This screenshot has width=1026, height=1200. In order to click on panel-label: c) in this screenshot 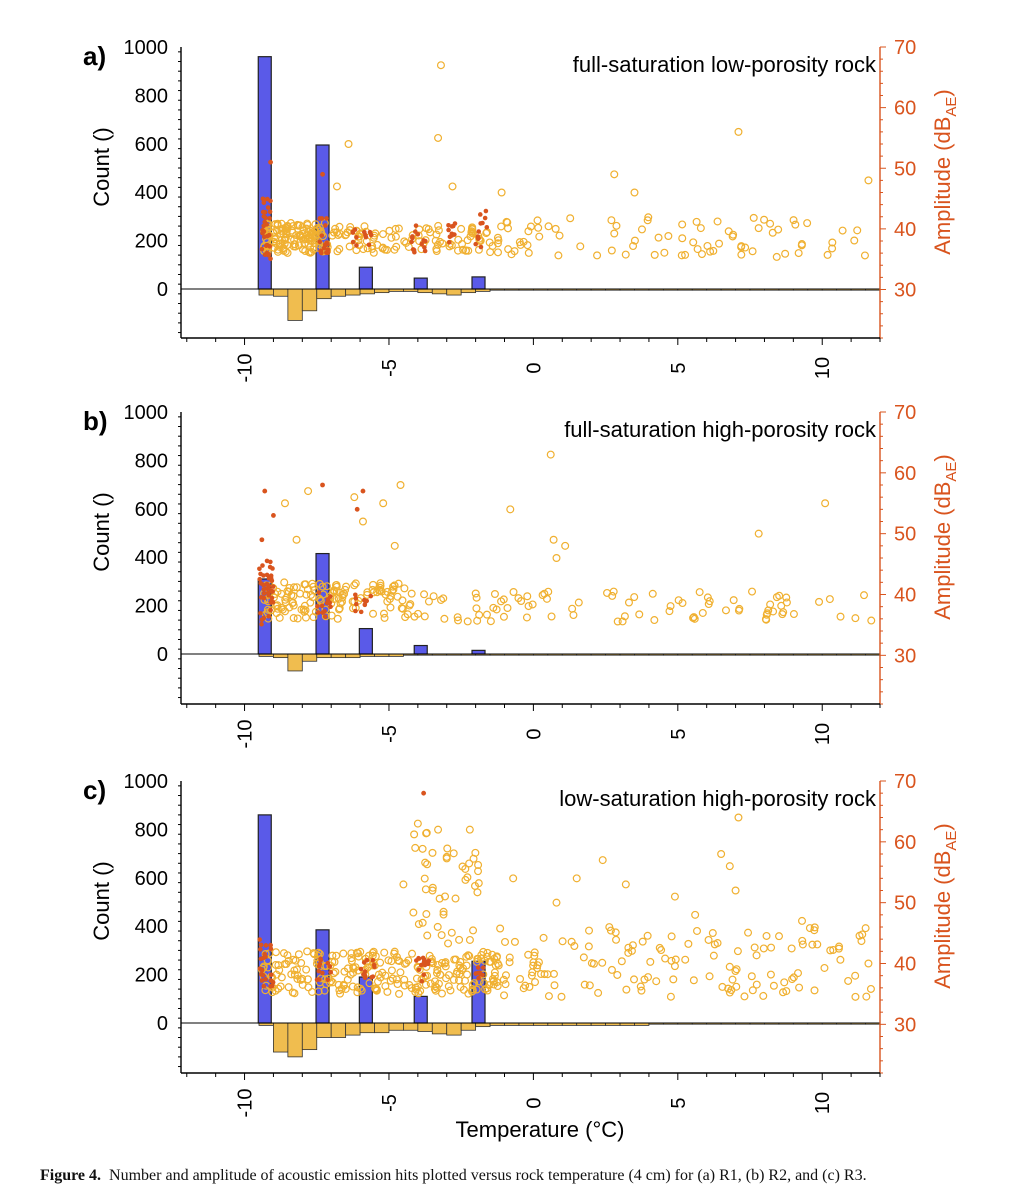, I will do `click(94, 790)`.